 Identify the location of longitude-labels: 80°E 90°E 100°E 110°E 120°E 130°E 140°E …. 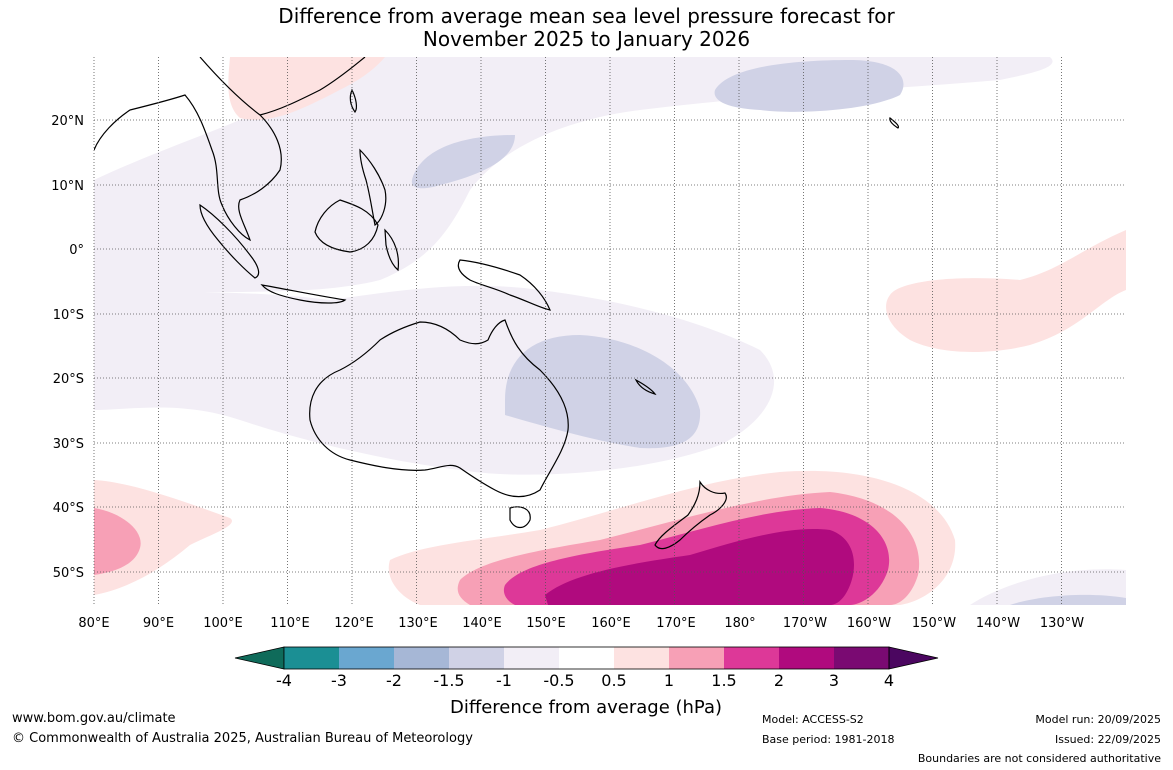
(581, 623).